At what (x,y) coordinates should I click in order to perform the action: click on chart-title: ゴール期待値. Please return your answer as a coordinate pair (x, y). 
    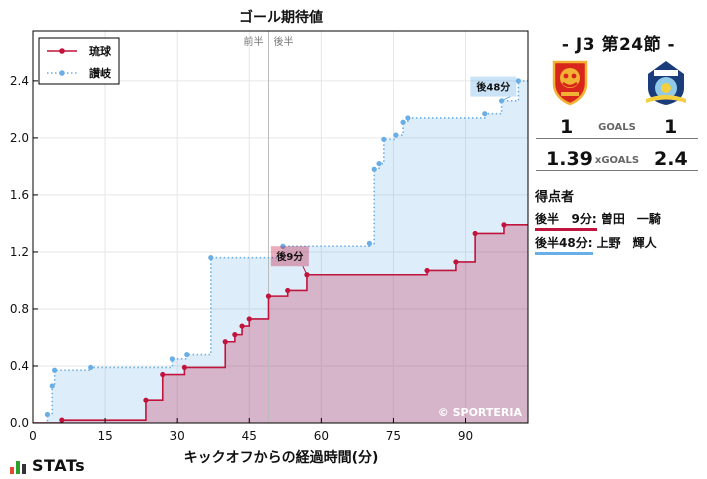
    Looking at the image, I should click on (281, 17).